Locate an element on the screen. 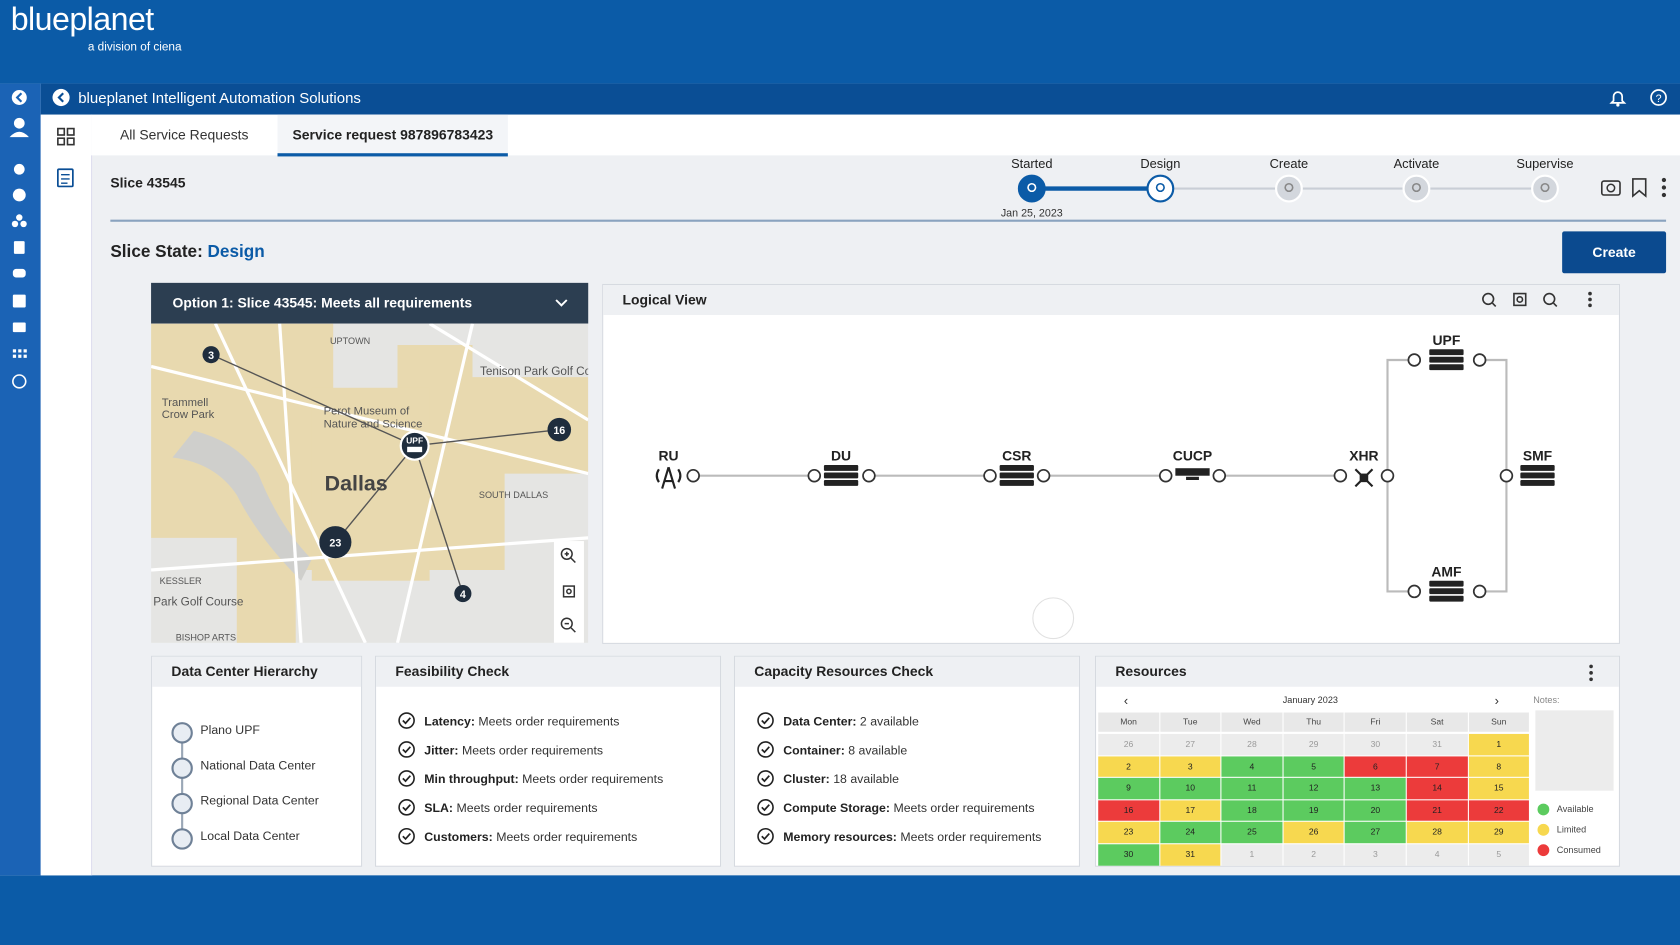 The height and width of the screenshot is (945, 1680). user-icon is located at coordinates (19, 123).